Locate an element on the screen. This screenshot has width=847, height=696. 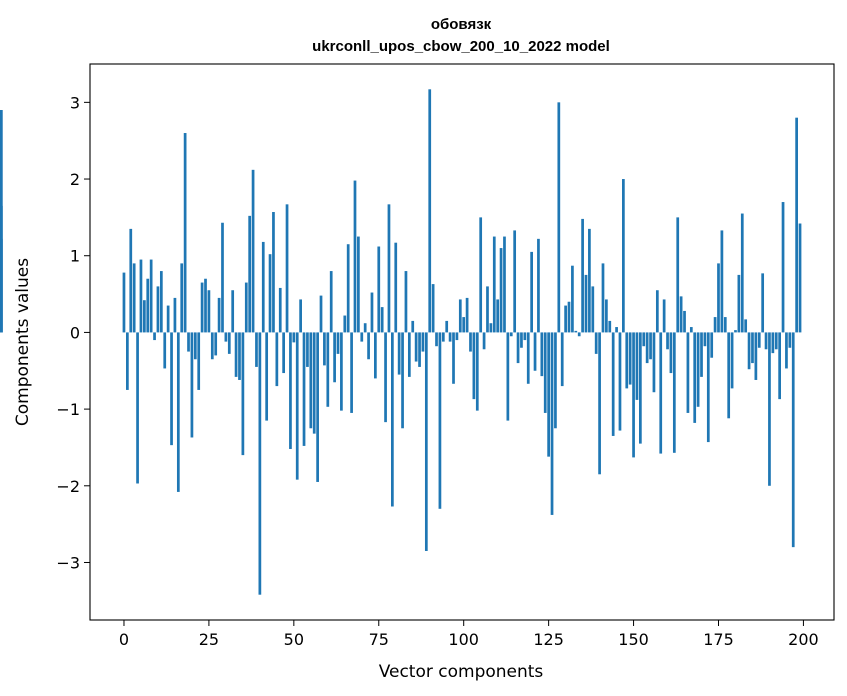
bar-undefined is located at coordinates (1, 221).